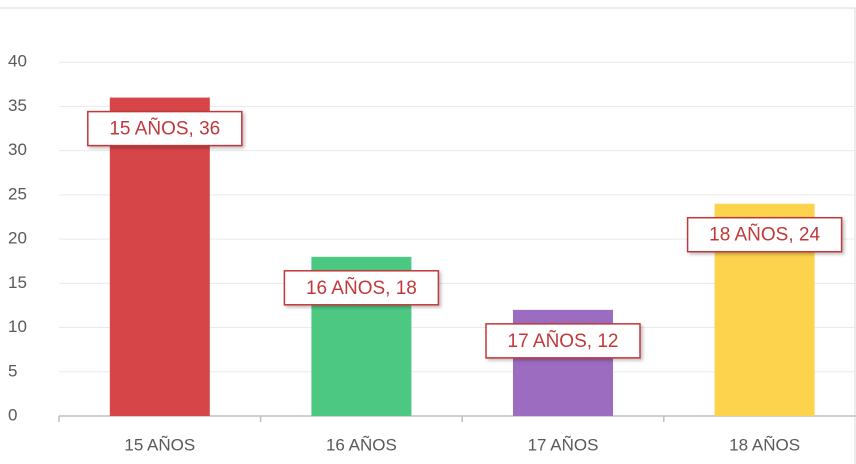  What do you see at coordinates (17, 61) in the screenshot?
I see `y-tick-label: 40` at bounding box center [17, 61].